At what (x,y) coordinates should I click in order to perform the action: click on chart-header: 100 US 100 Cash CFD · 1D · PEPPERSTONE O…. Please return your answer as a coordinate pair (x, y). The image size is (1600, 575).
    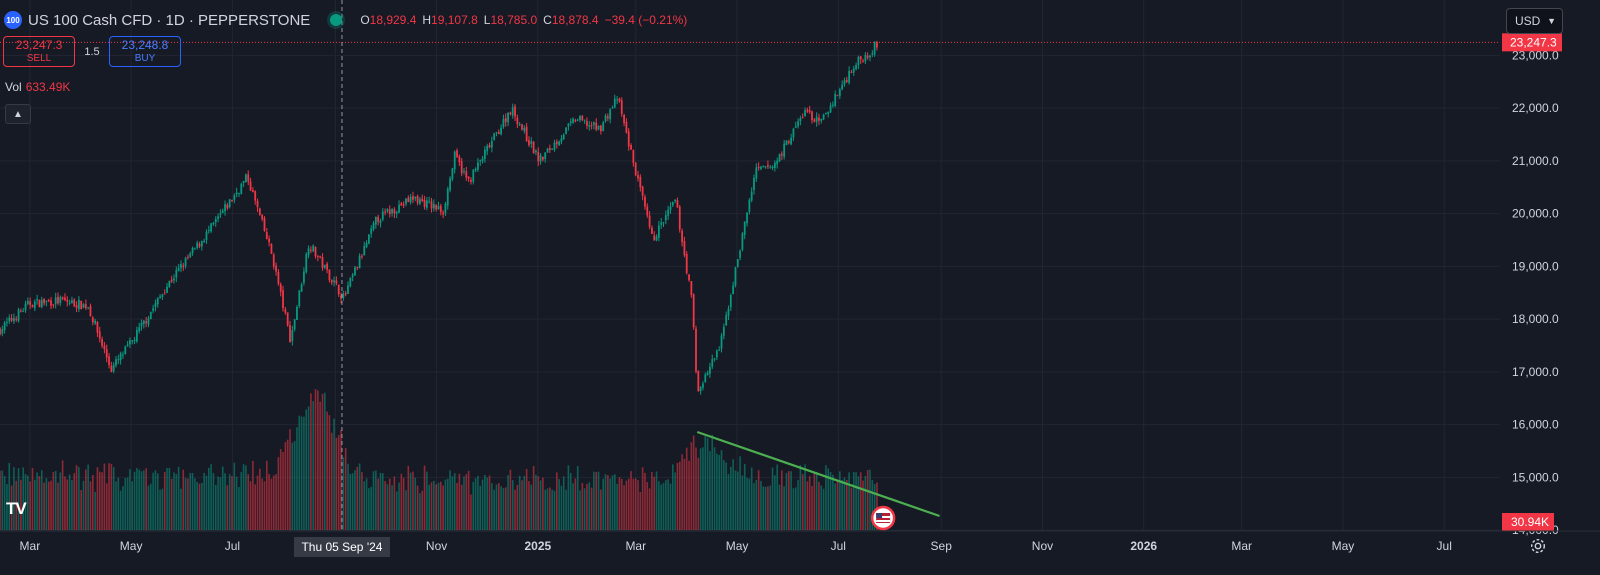
    Looking at the image, I should click on (345, 20).